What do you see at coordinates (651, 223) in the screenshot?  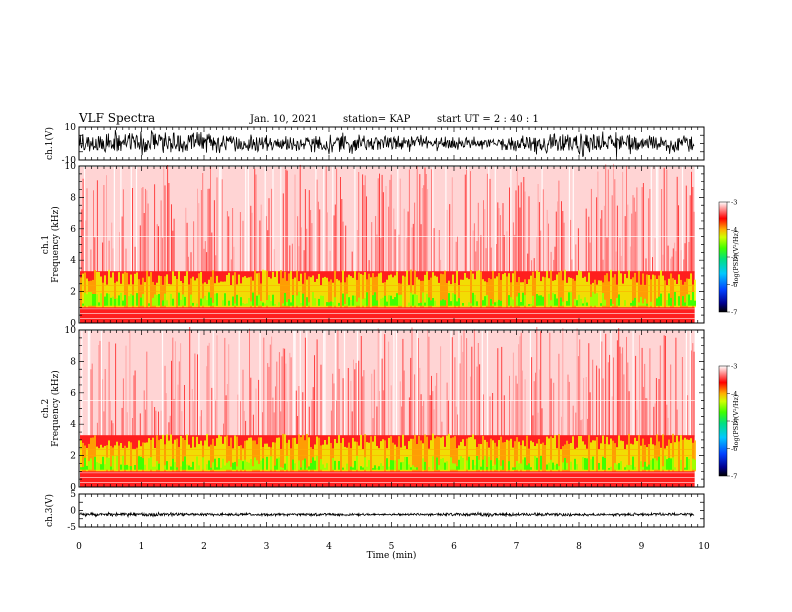 I see `spec-gap` at bounding box center [651, 223].